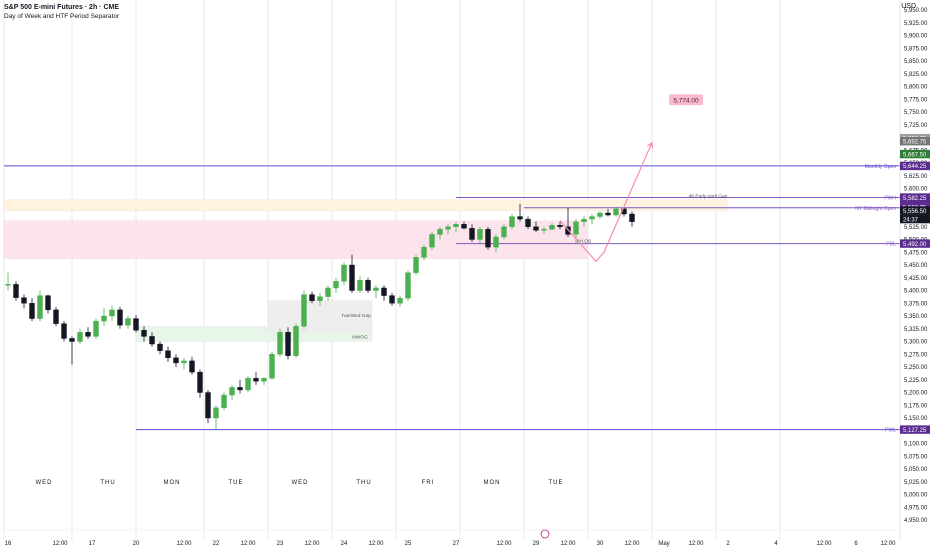 The width and height of the screenshot is (932, 555). What do you see at coordinates (916, 279) in the screenshot?
I see `price-tick-label: 5,425.00` at bounding box center [916, 279].